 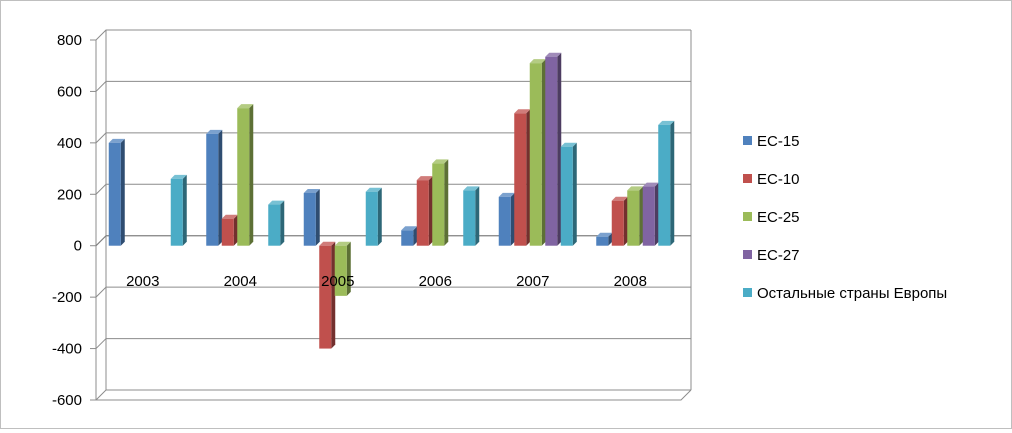 I want to click on bar-EC-25-2008, so click(x=635, y=216).